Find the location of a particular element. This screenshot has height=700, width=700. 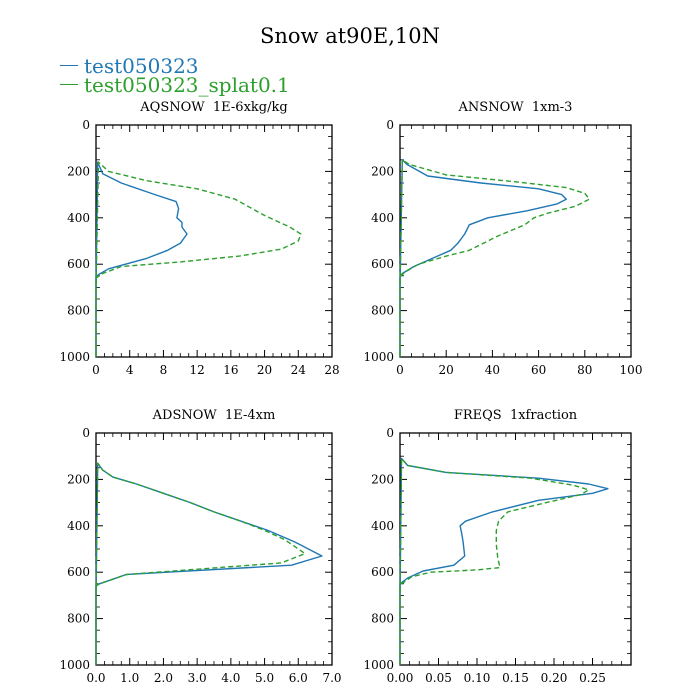

legend-label: test050323 is located at coordinates (141, 66).